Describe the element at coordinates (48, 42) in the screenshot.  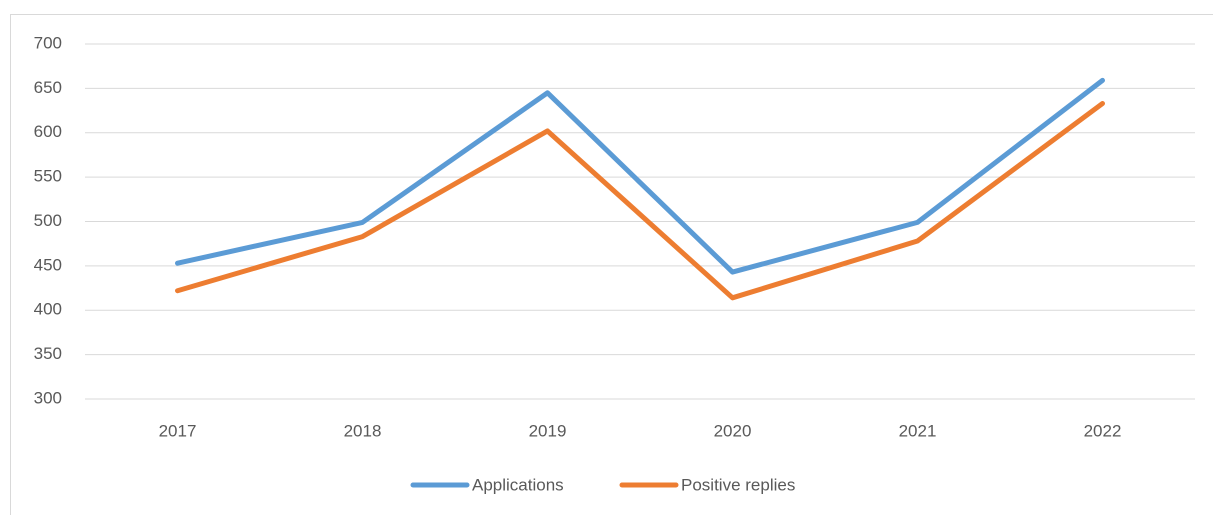
I see `y-tick-label: 700` at that location.